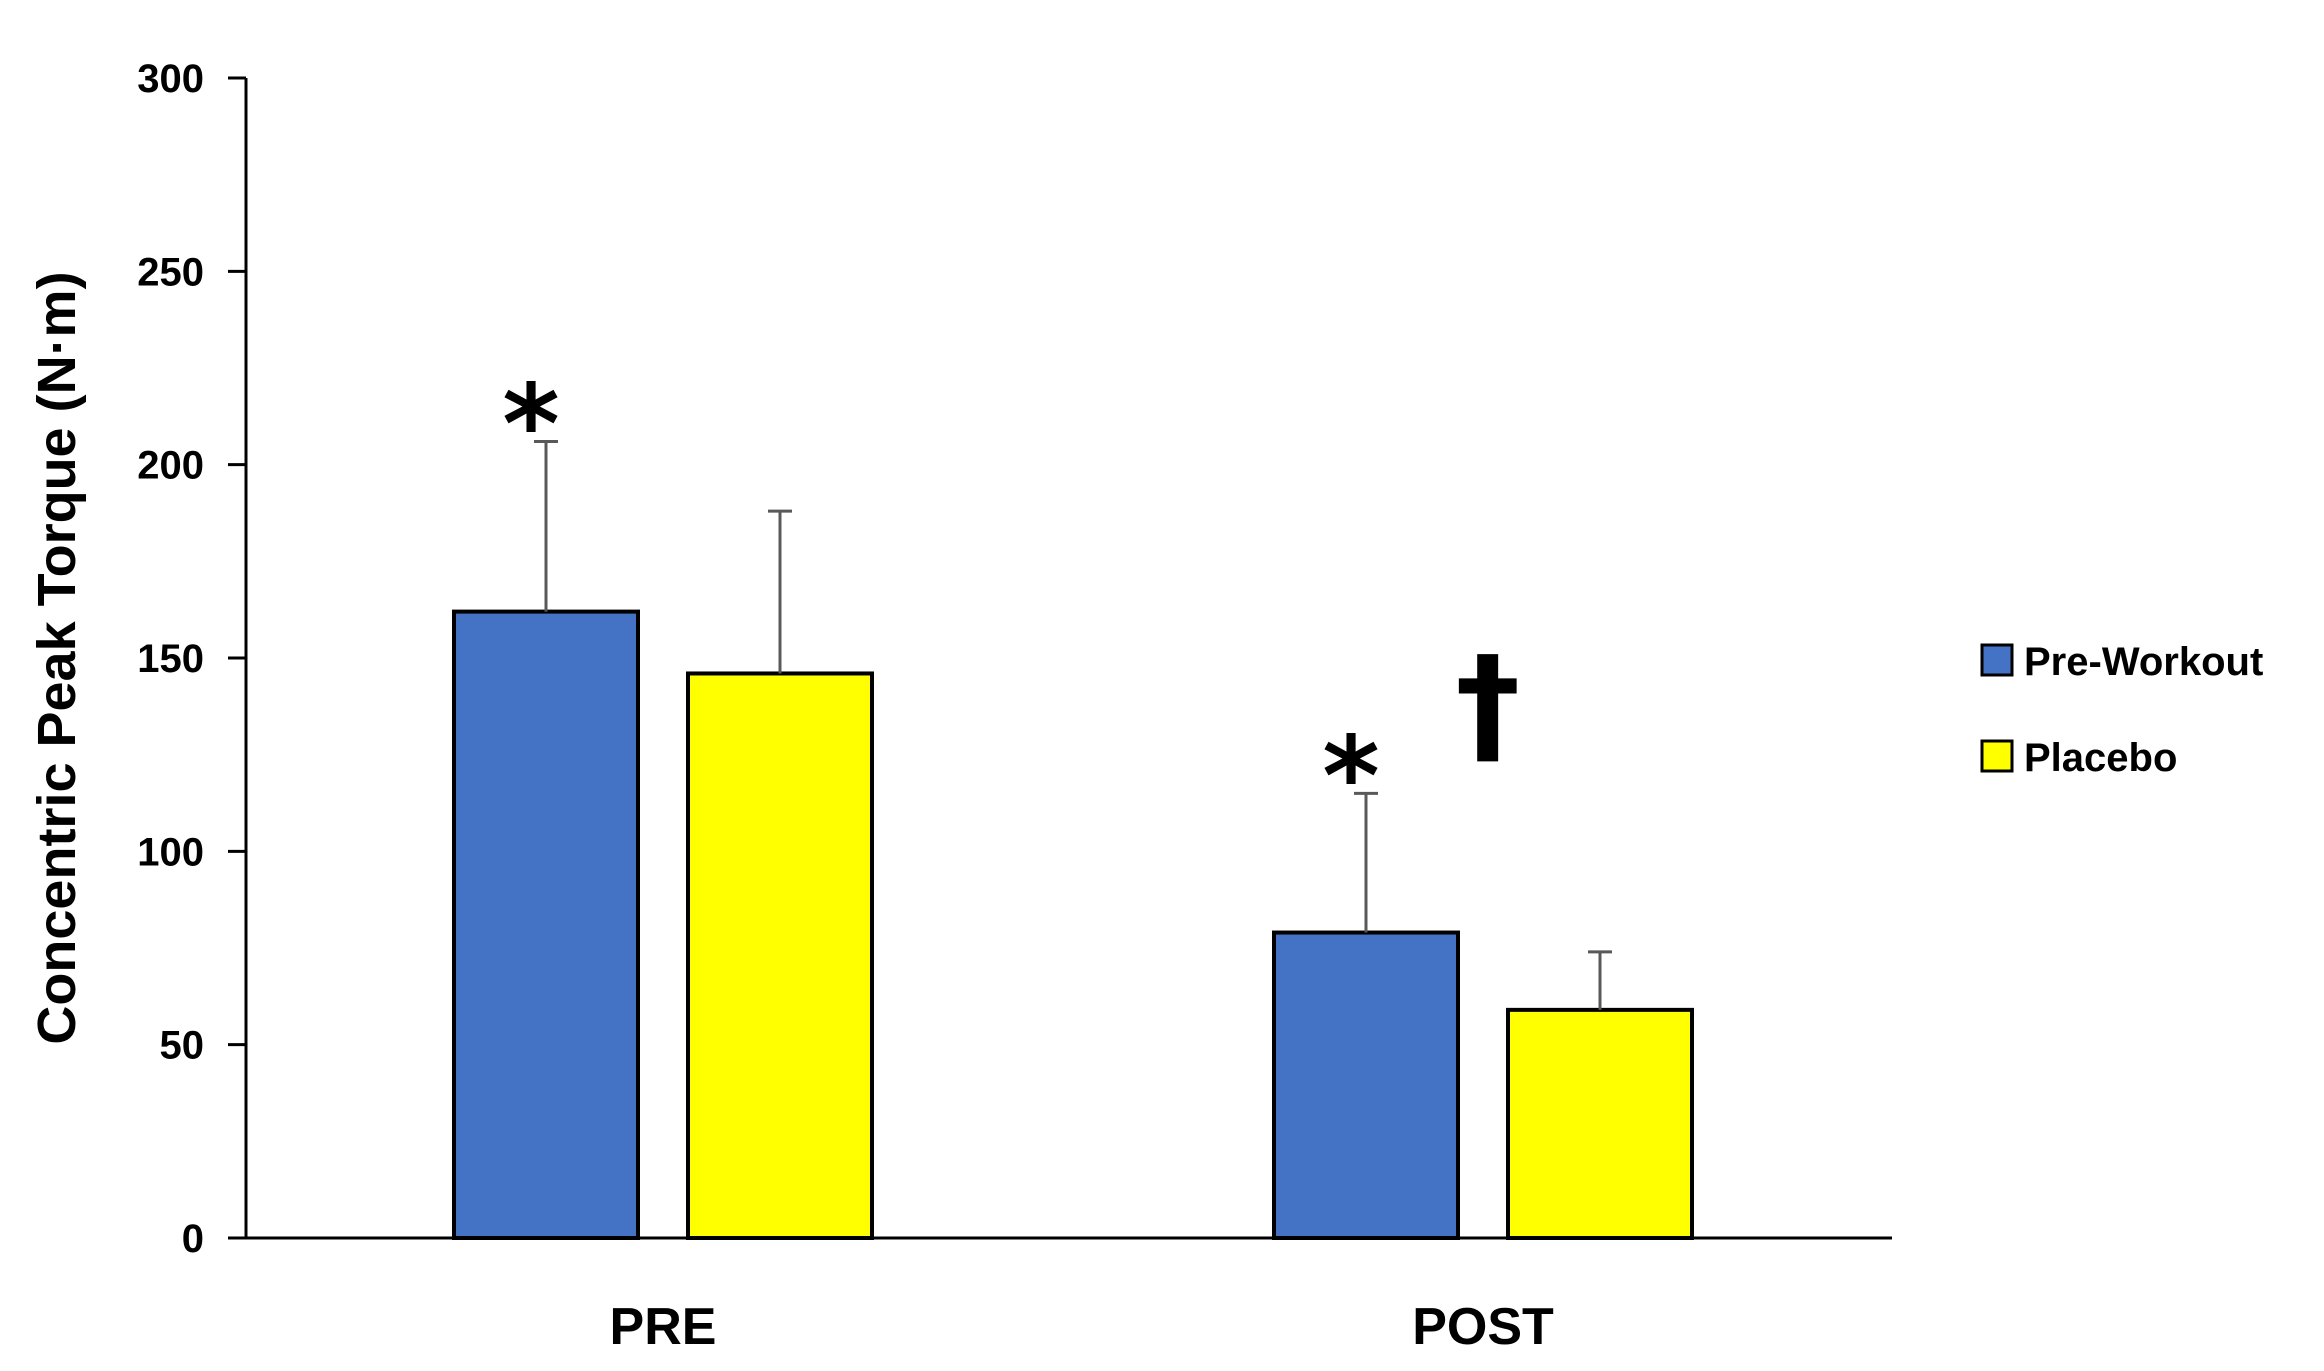  I want to click on legend-label-placebo: Placebo, so click(2100, 758).